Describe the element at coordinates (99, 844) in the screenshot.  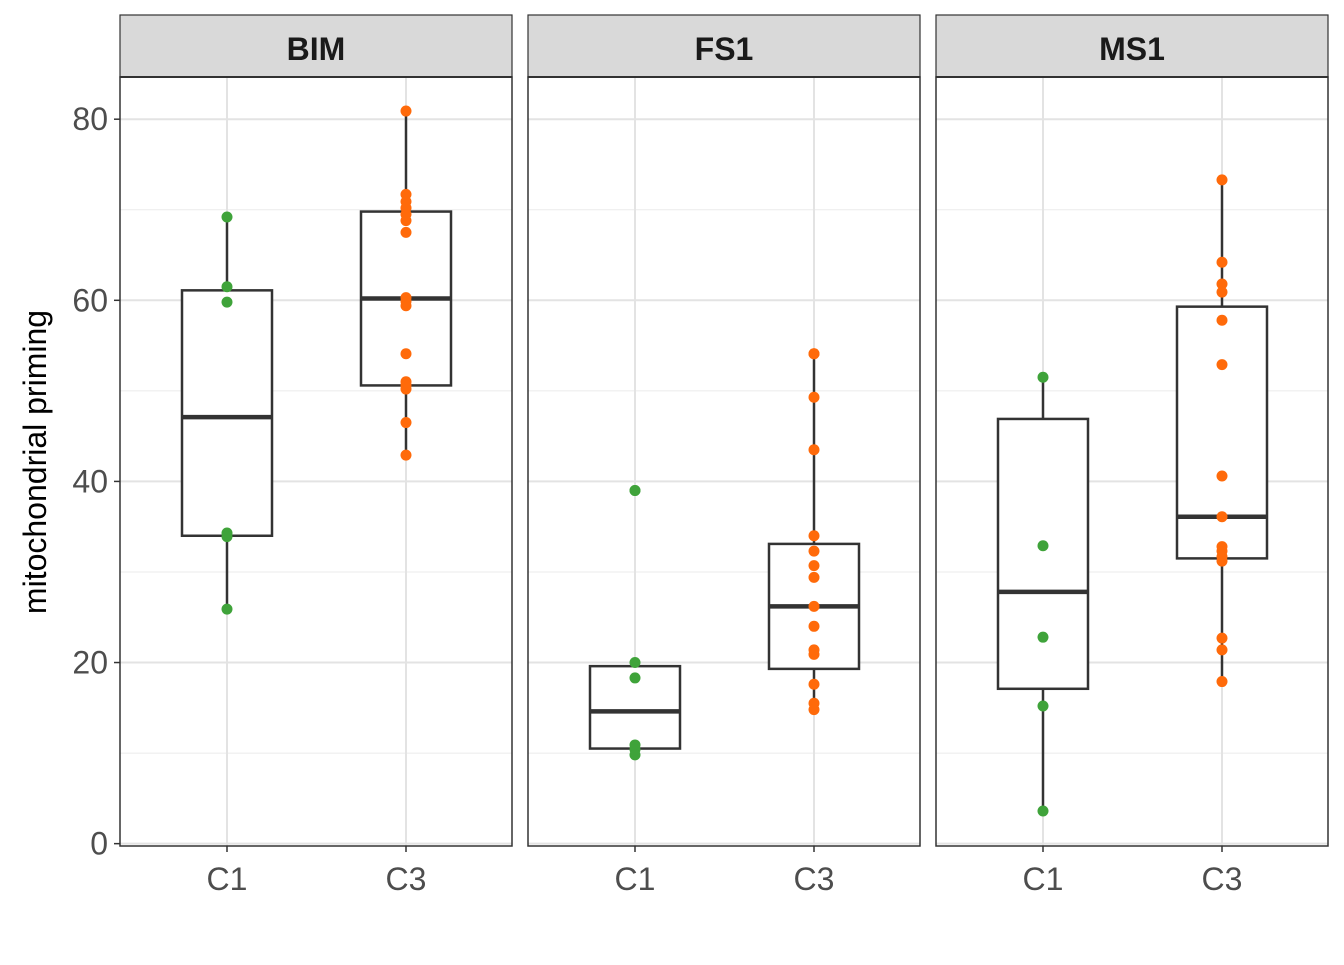
I see `y-tick-label: 0` at that location.